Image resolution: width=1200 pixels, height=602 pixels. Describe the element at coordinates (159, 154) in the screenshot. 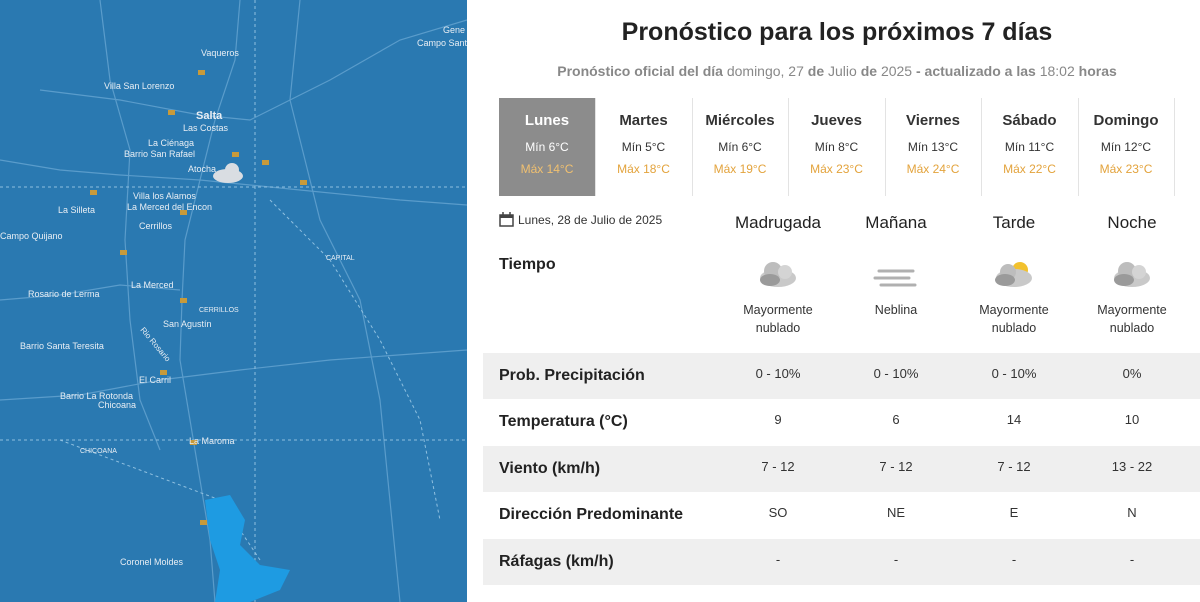

I see `map-label: Barrio San Rafael` at that location.